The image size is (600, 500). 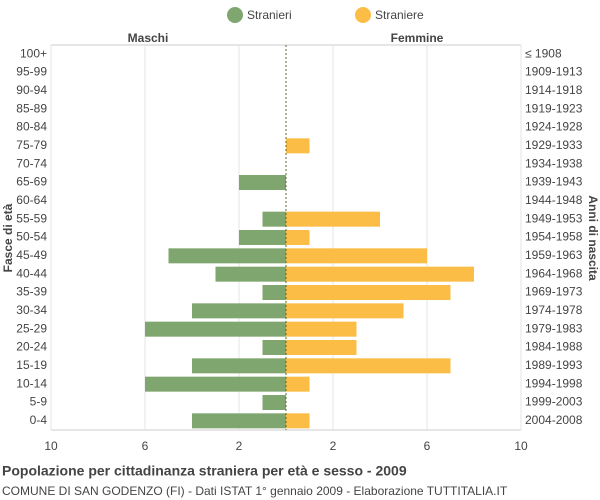 I want to click on y2-tick-label: 1994-1998, so click(x=554, y=383).